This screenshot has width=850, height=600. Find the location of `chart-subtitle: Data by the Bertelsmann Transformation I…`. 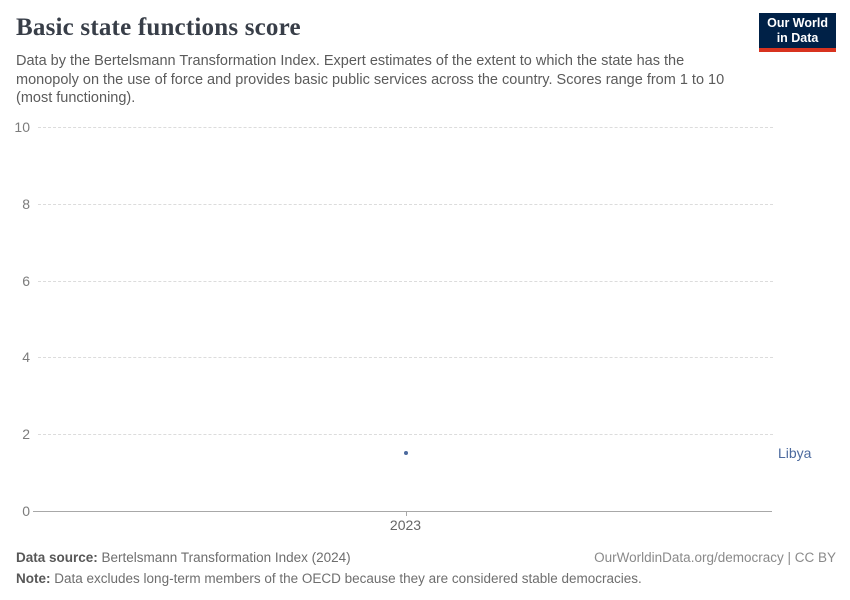

chart-subtitle: Data by the Bertelsmann Transformation I… is located at coordinates (370, 79).